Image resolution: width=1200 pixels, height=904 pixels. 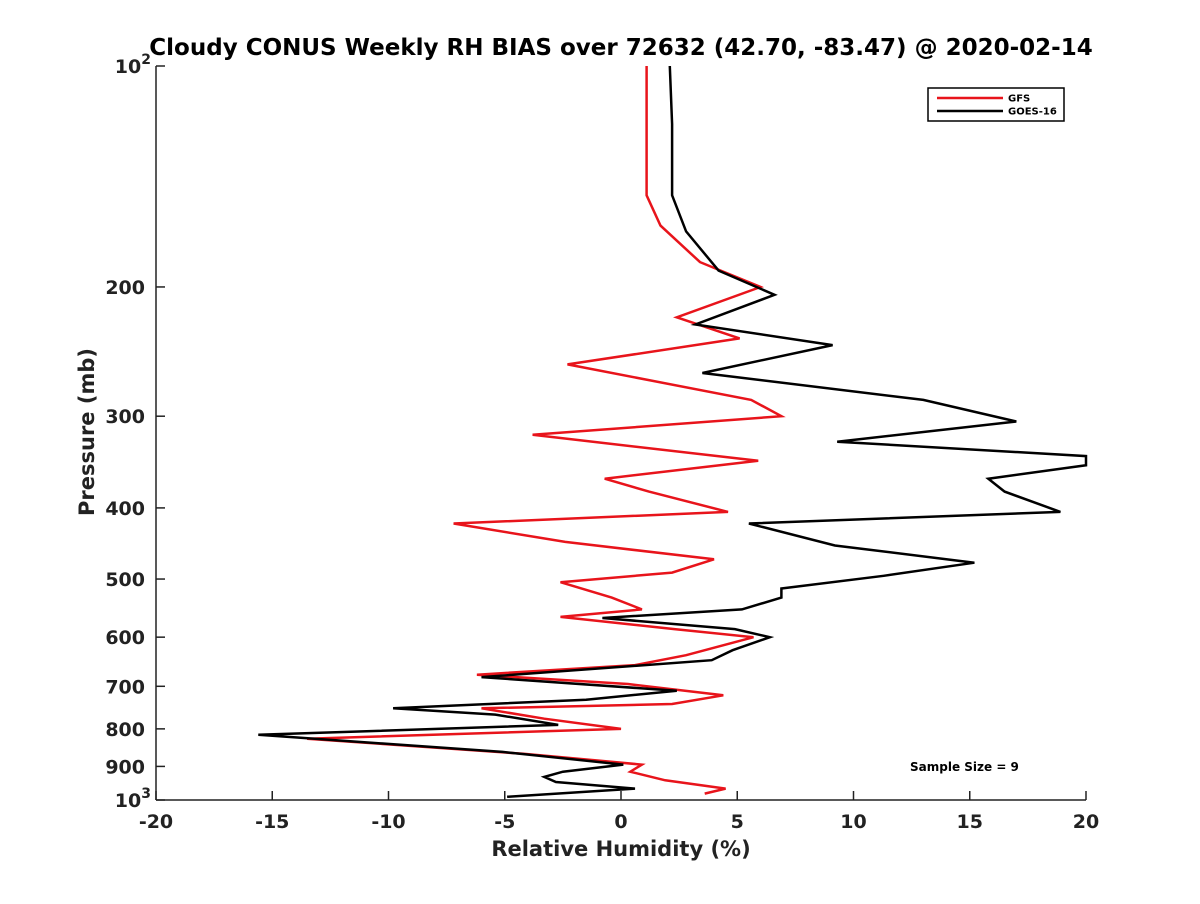 I want to click on legend-label-gfs: GFS, so click(x=1019, y=99).